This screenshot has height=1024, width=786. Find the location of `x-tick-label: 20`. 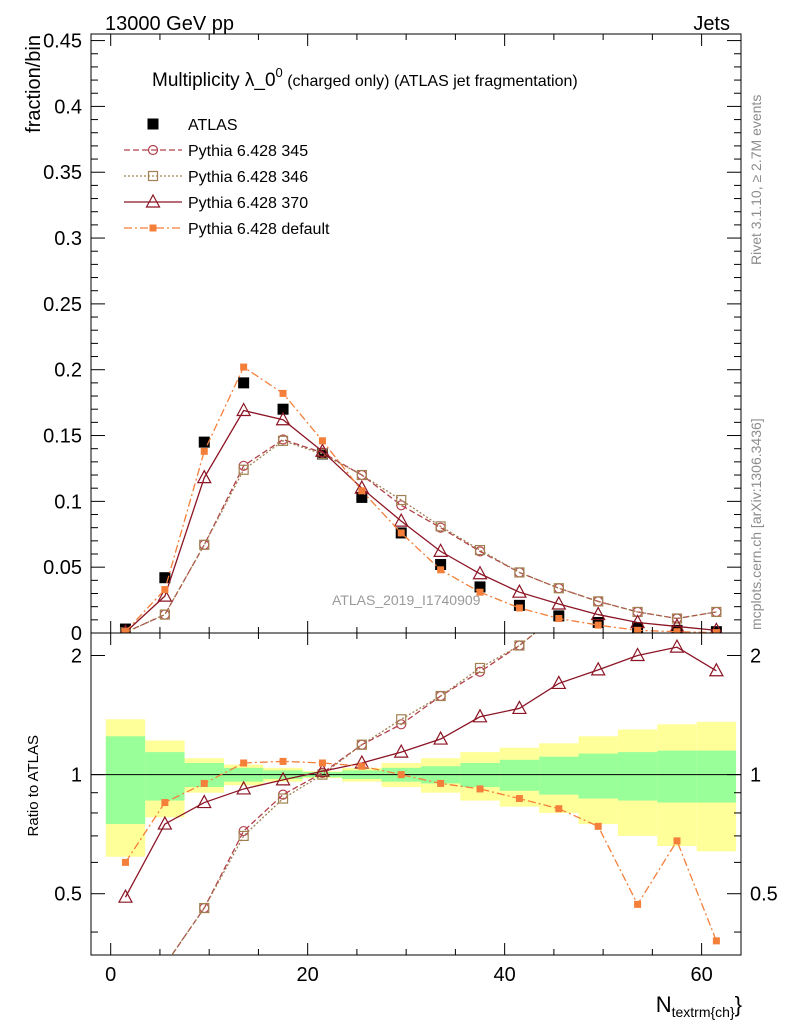

x-tick-label: 20 is located at coordinates (308, 975).